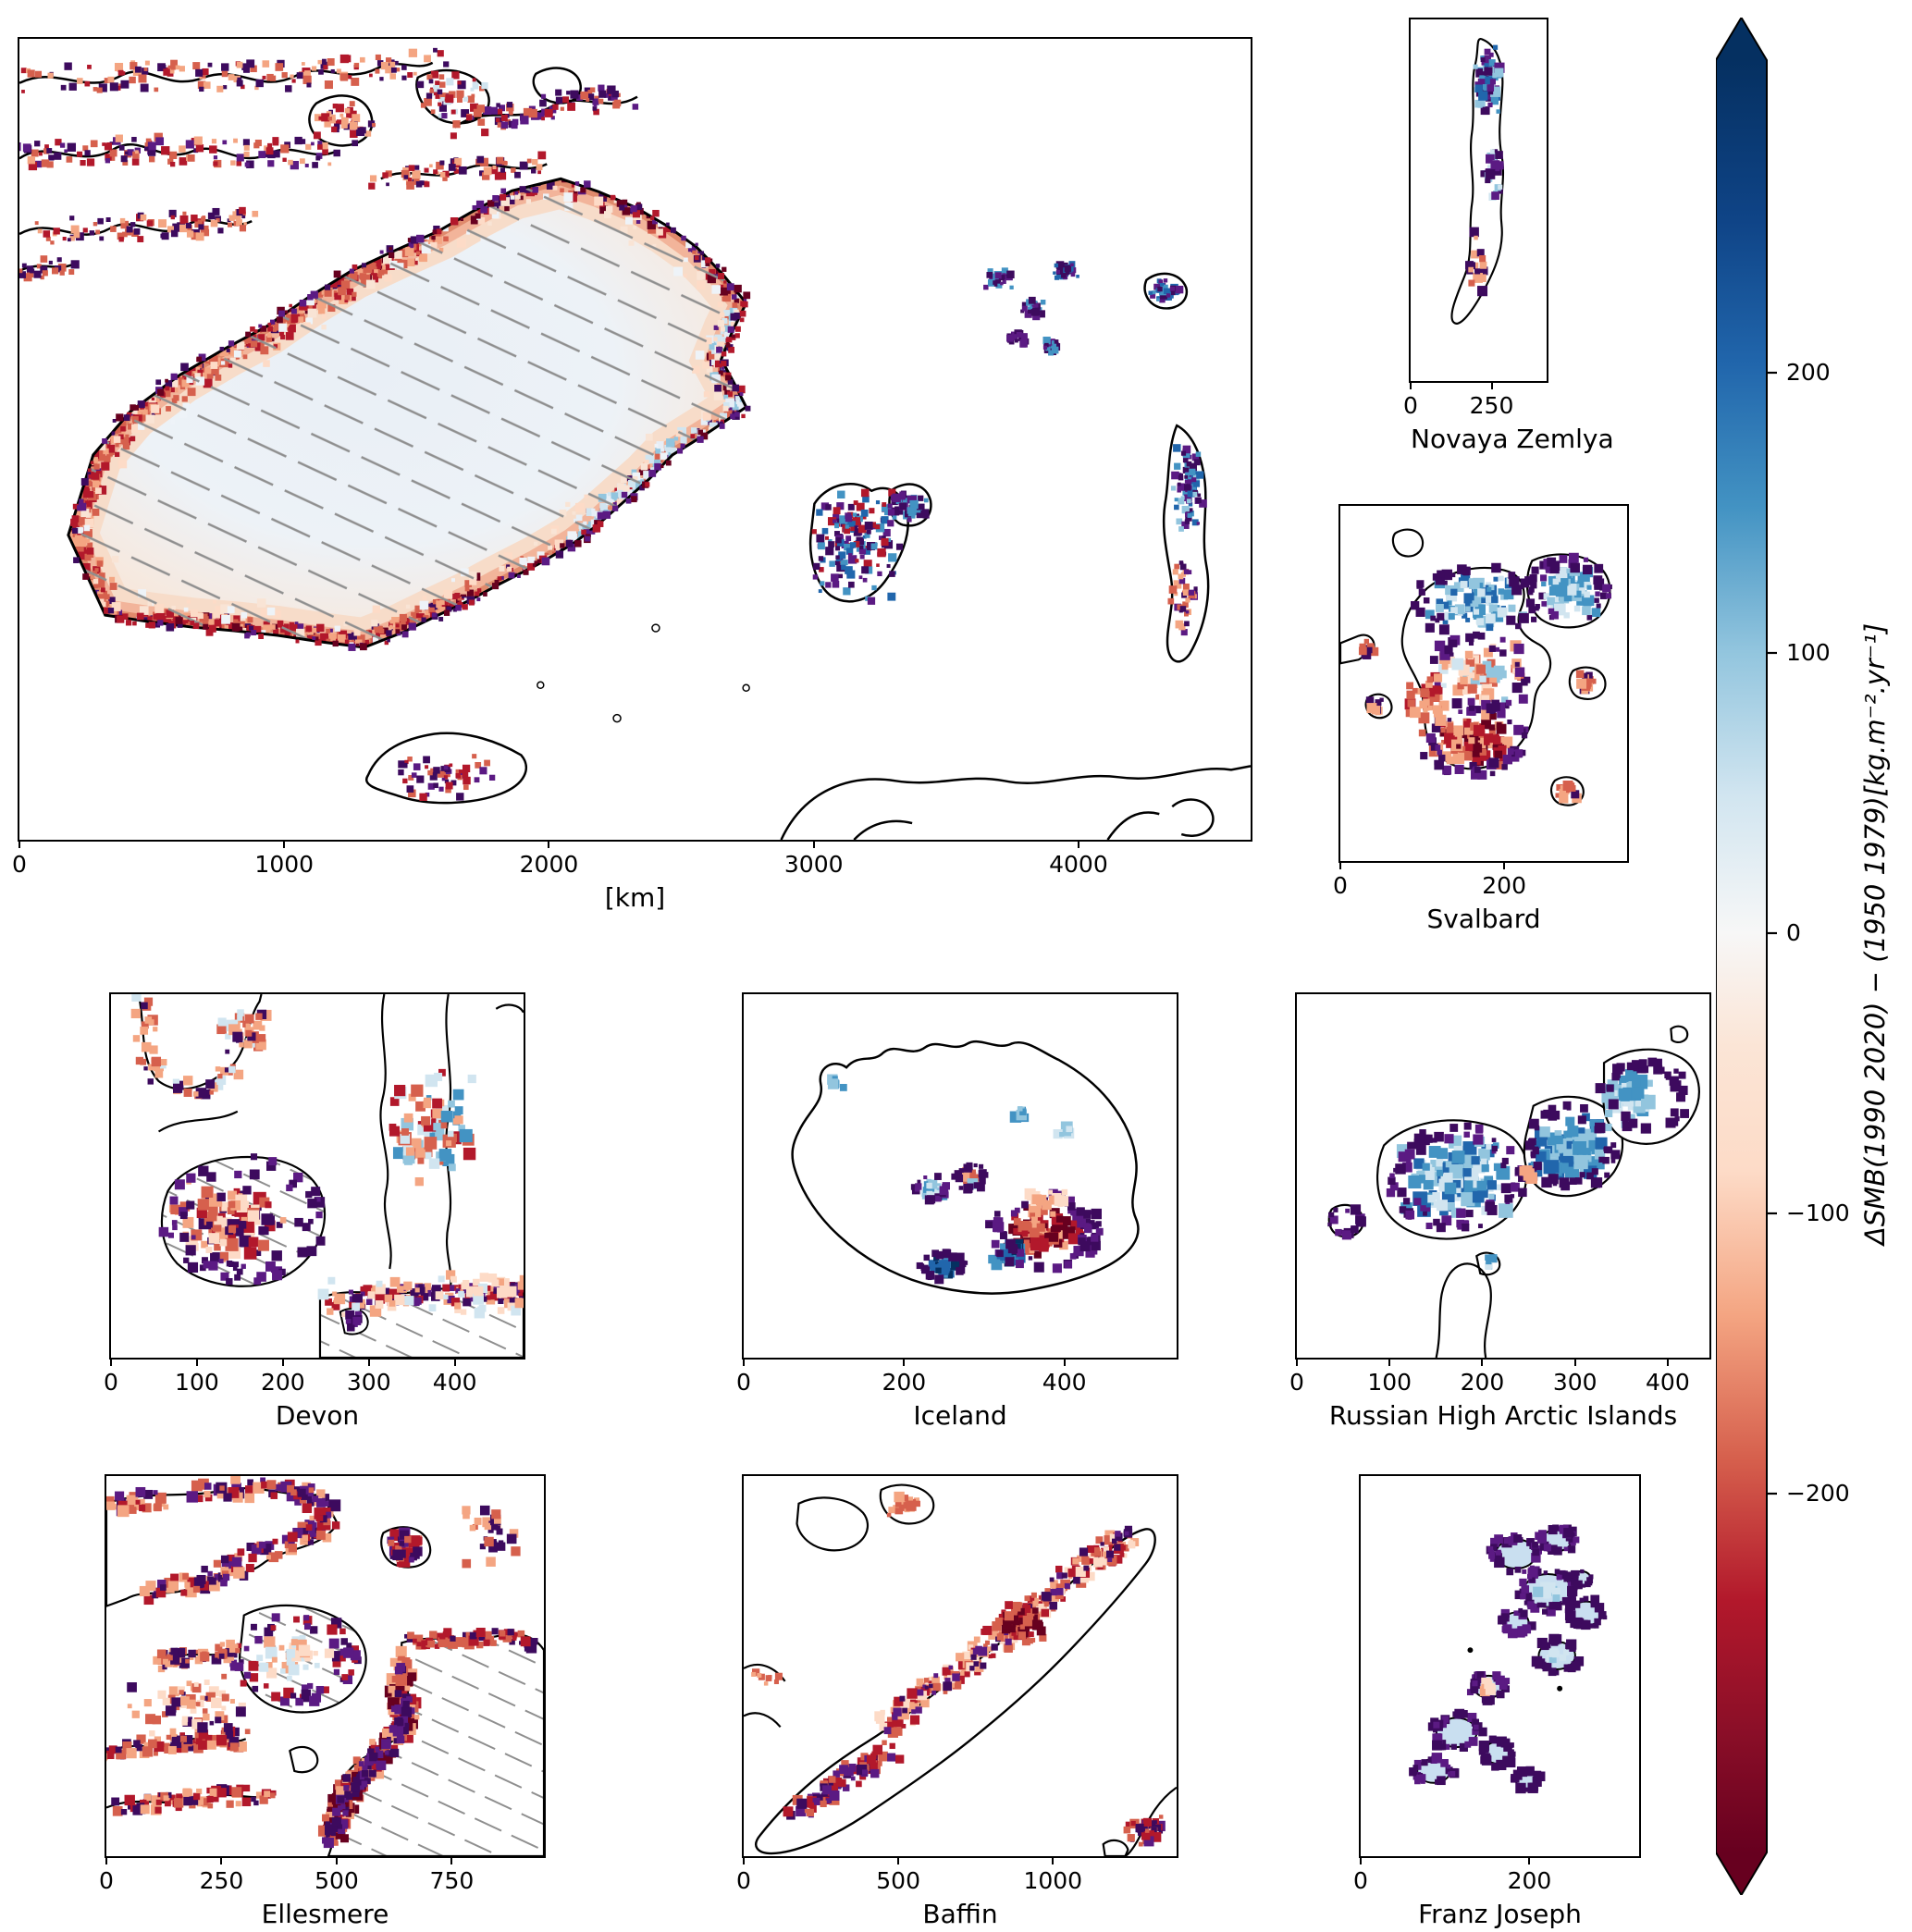 The width and height of the screenshot is (1912, 1932). I want to click on x-tick-label: 4000, so click(1078, 865).